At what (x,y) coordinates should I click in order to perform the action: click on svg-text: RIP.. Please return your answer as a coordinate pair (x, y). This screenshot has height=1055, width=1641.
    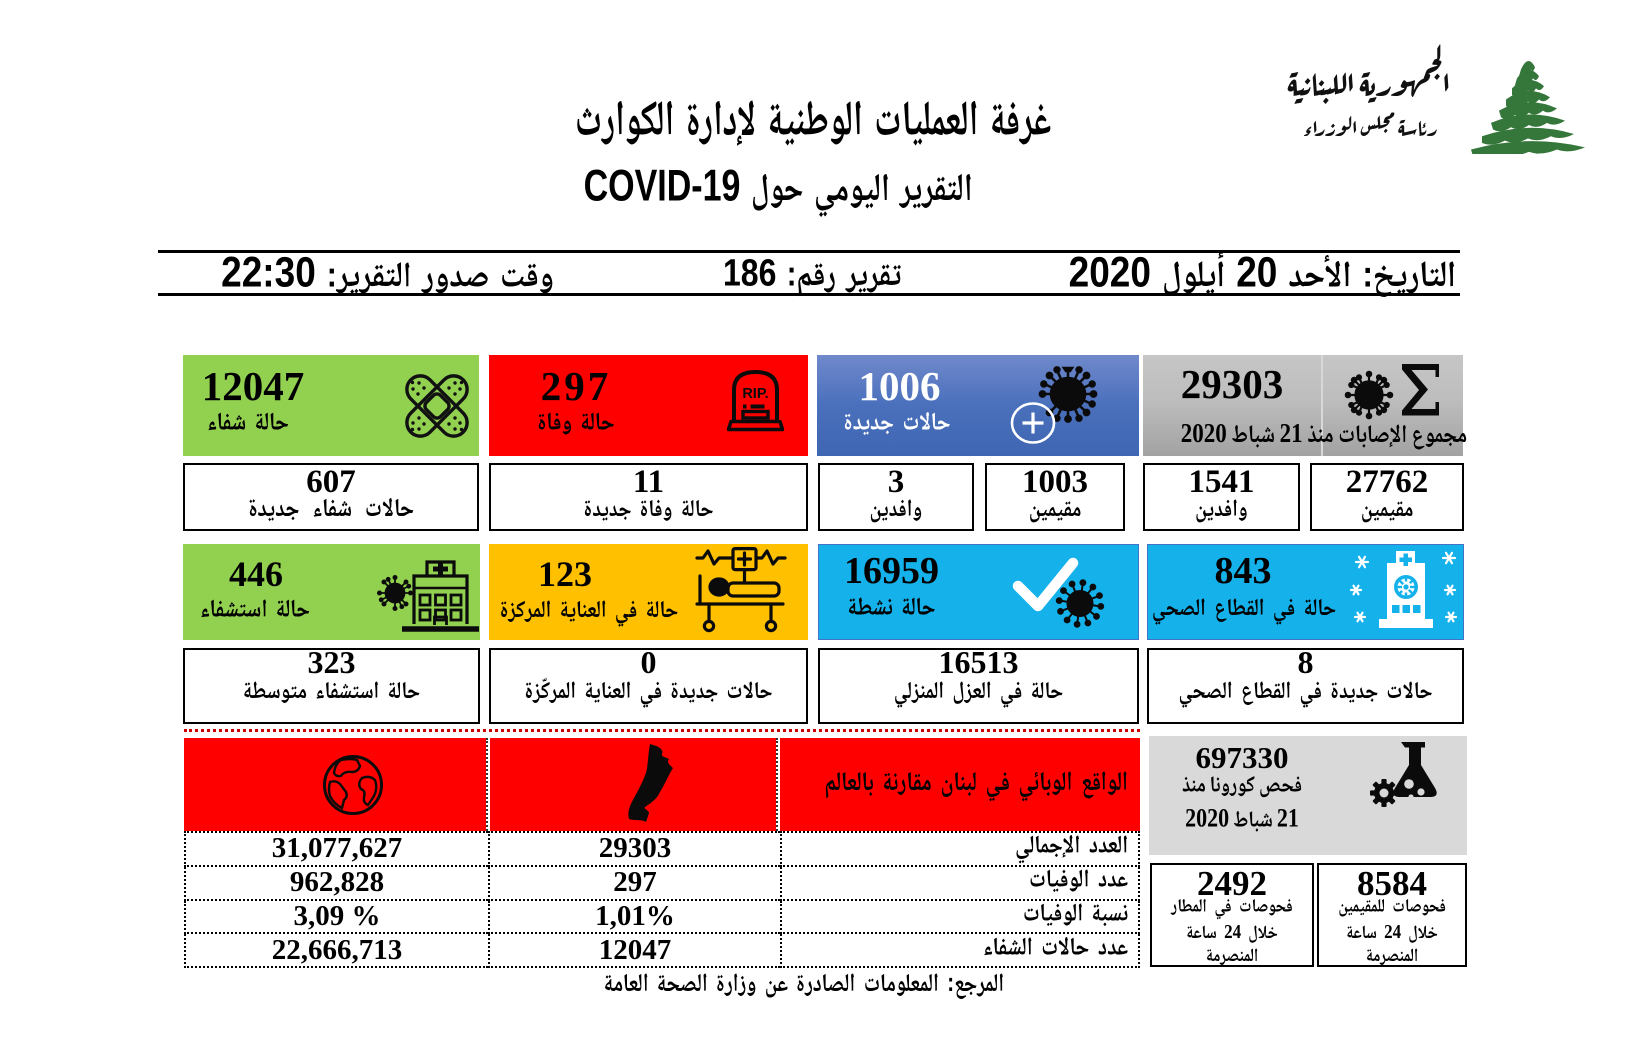
    Looking at the image, I should click on (755, 394).